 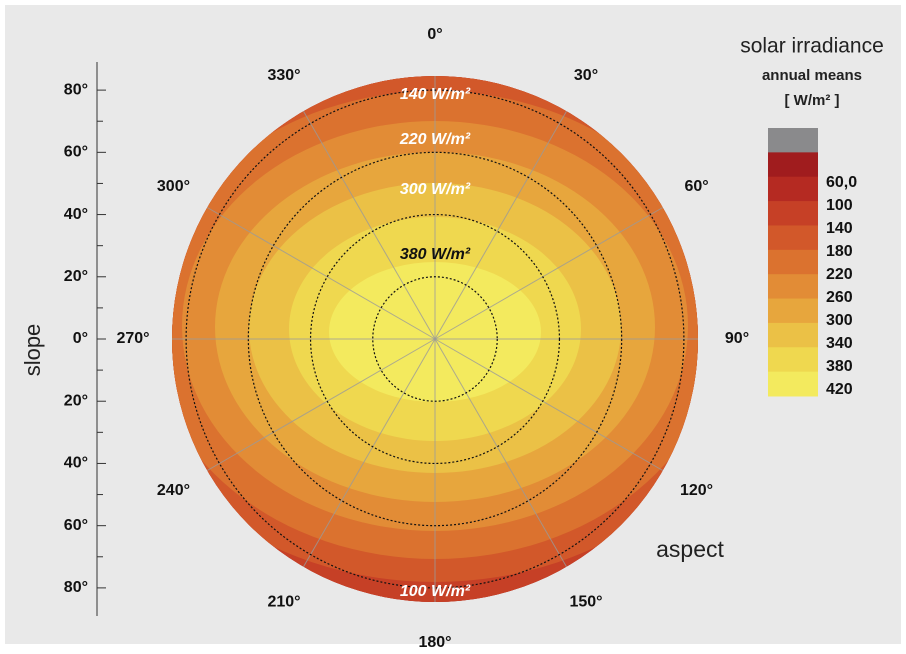 I want to click on legend-label: 340, so click(x=839, y=343).